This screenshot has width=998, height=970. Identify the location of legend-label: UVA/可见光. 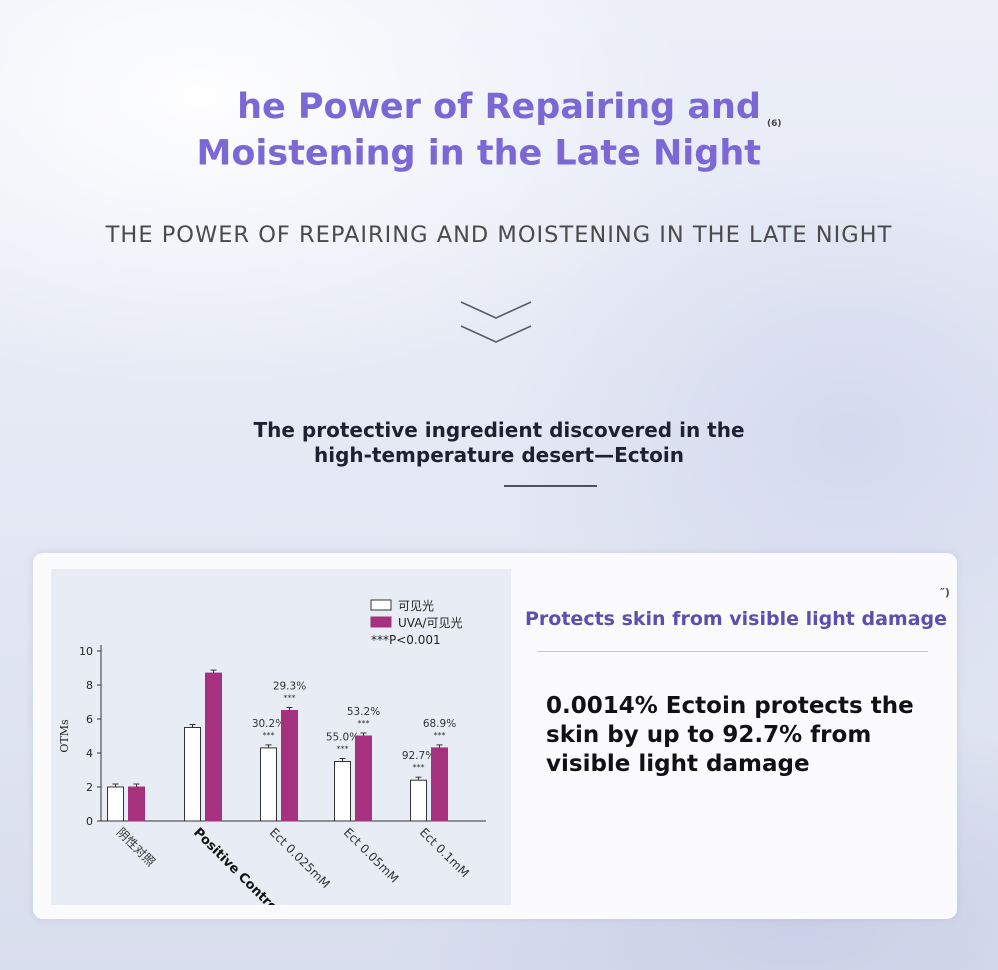
(430, 623).